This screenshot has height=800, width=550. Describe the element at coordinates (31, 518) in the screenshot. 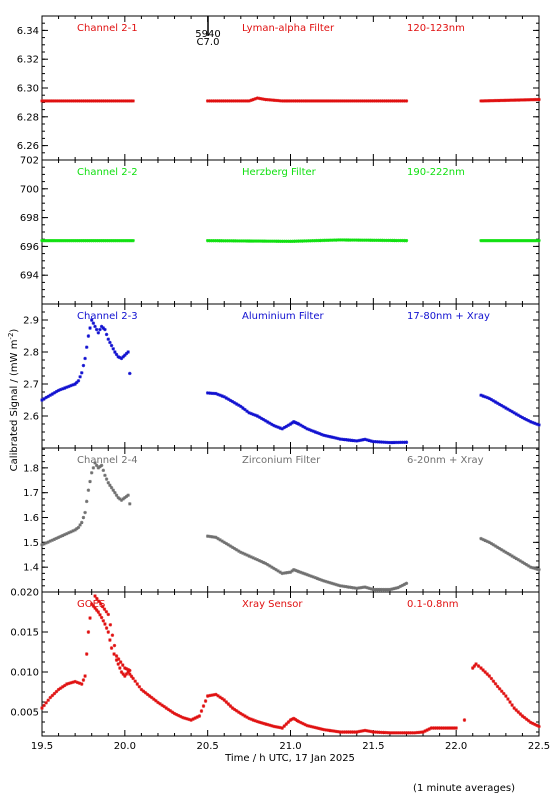

I see `y-tick-label: 1.6` at that location.